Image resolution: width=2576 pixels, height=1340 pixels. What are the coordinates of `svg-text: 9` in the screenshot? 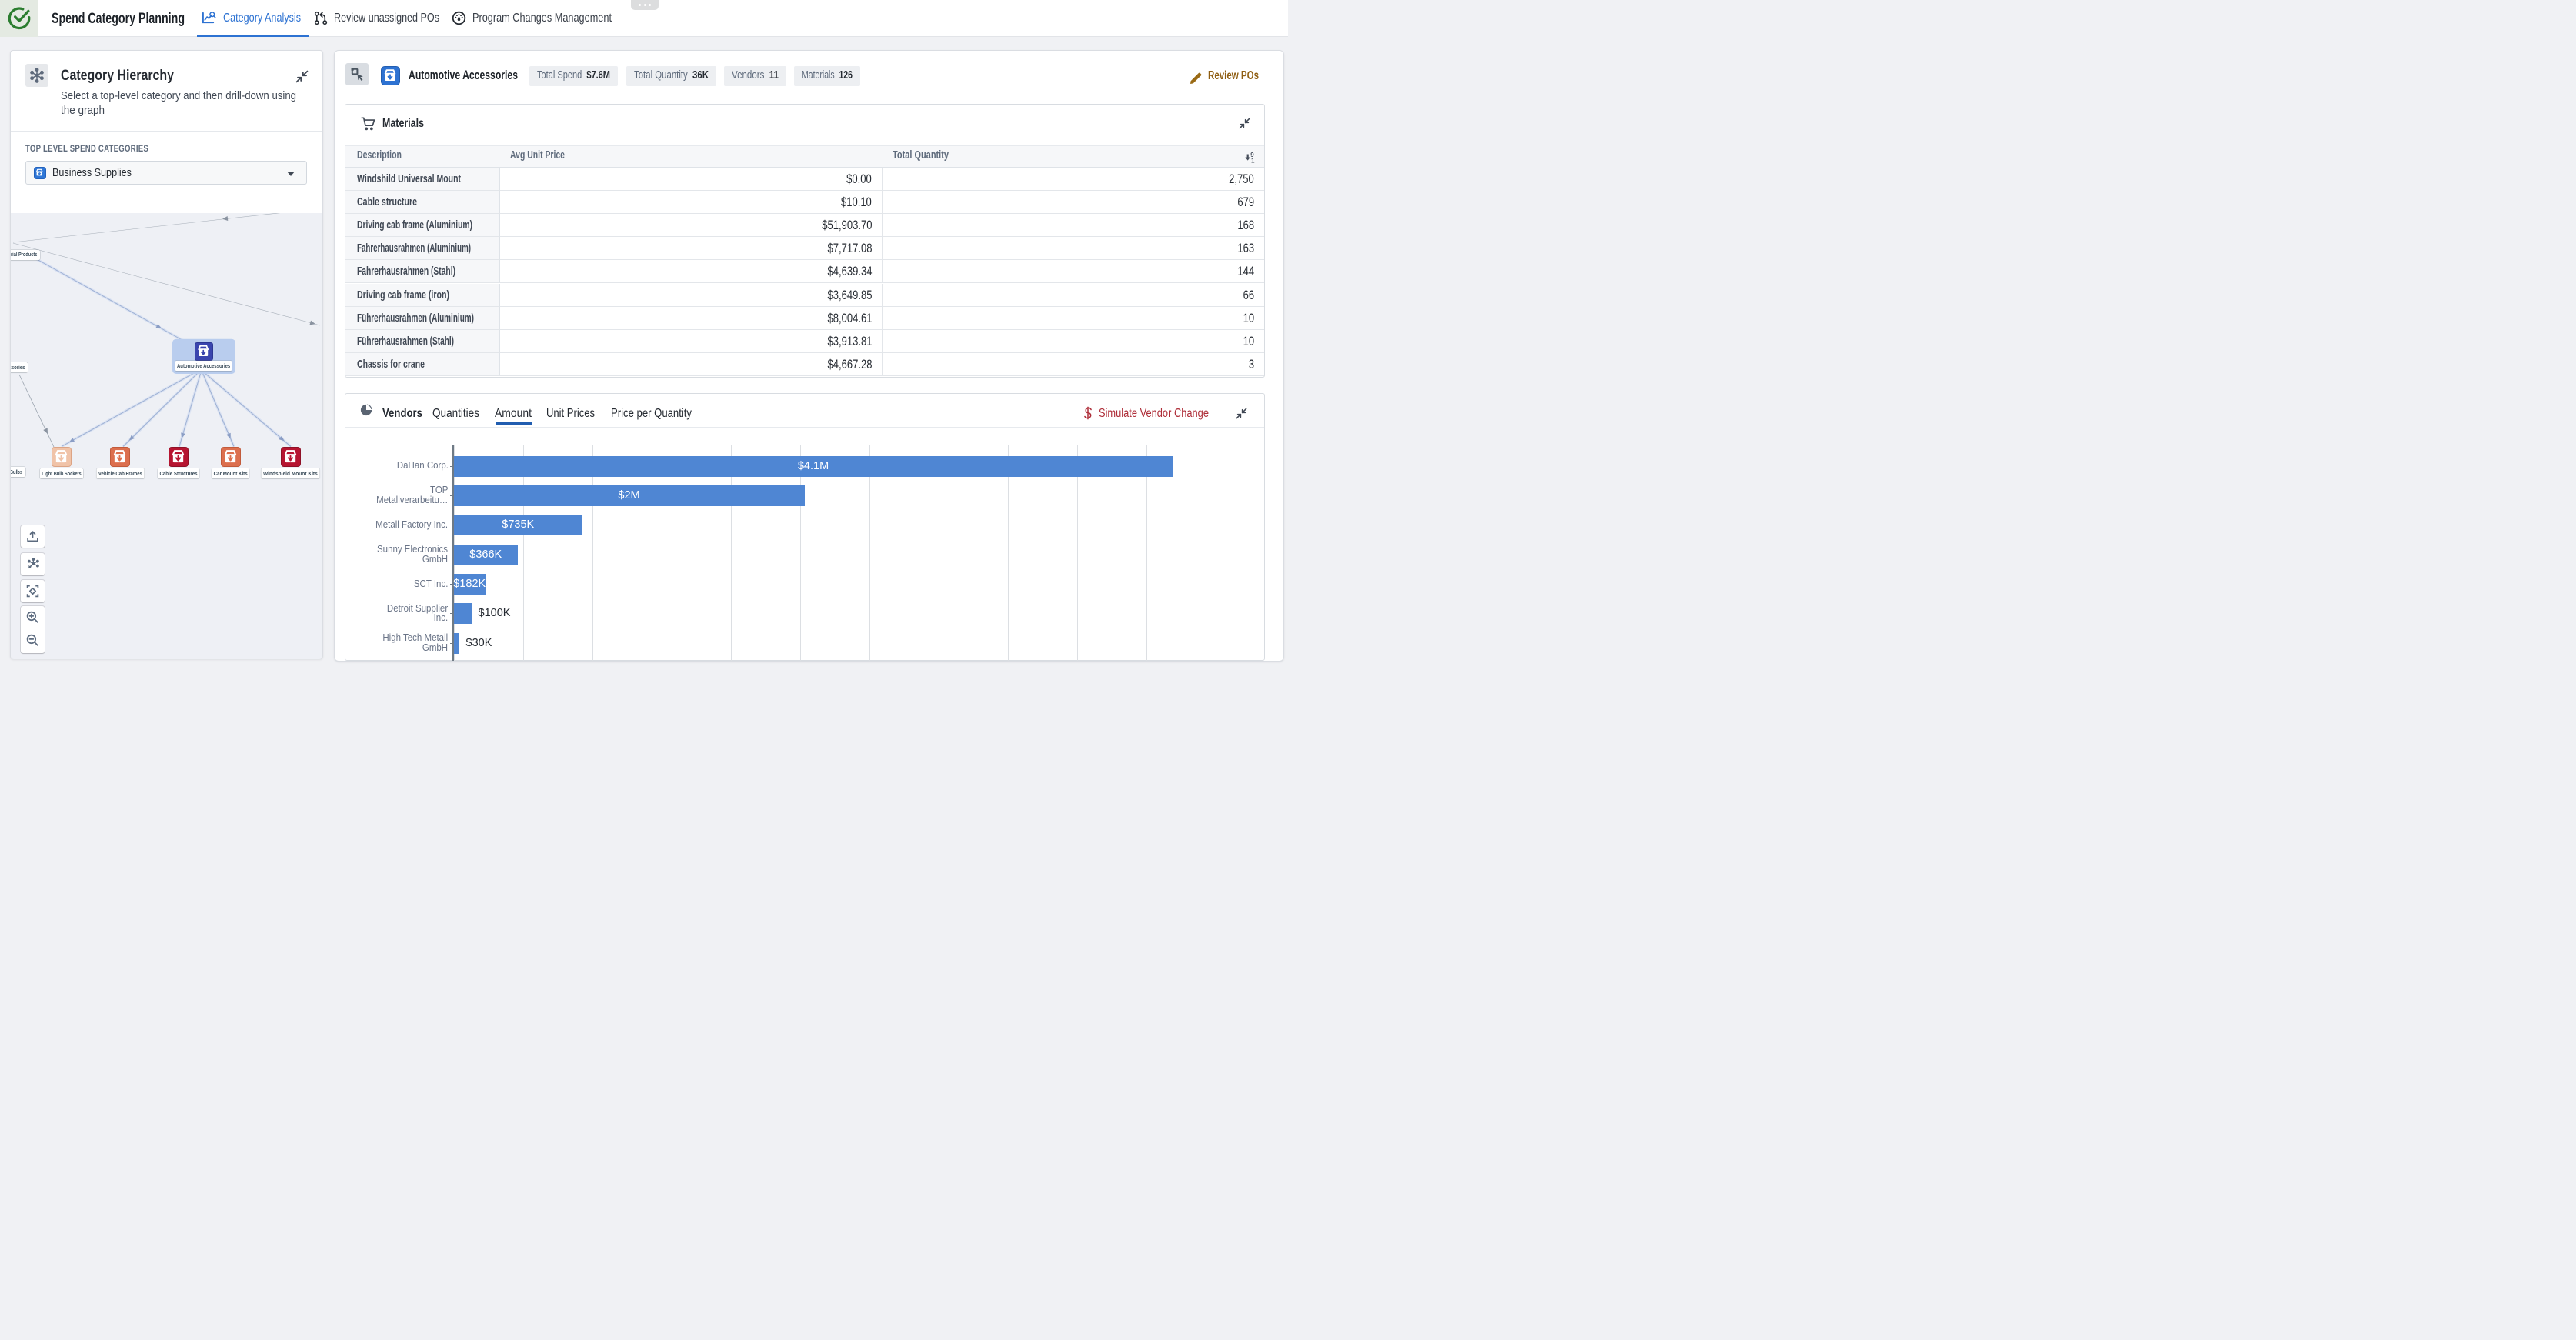 It's located at (1252, 155).